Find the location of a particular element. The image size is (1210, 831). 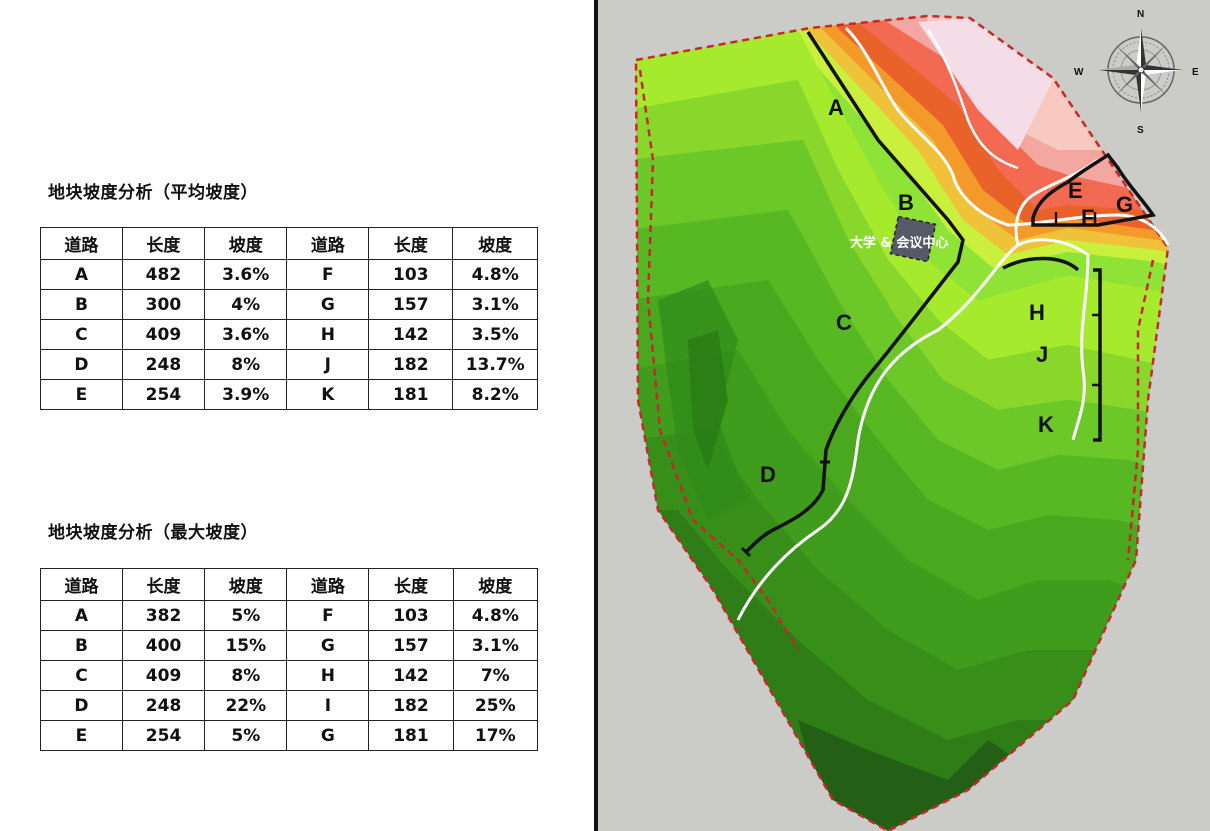

road-label-d: D is located at coordinates (768, 474).